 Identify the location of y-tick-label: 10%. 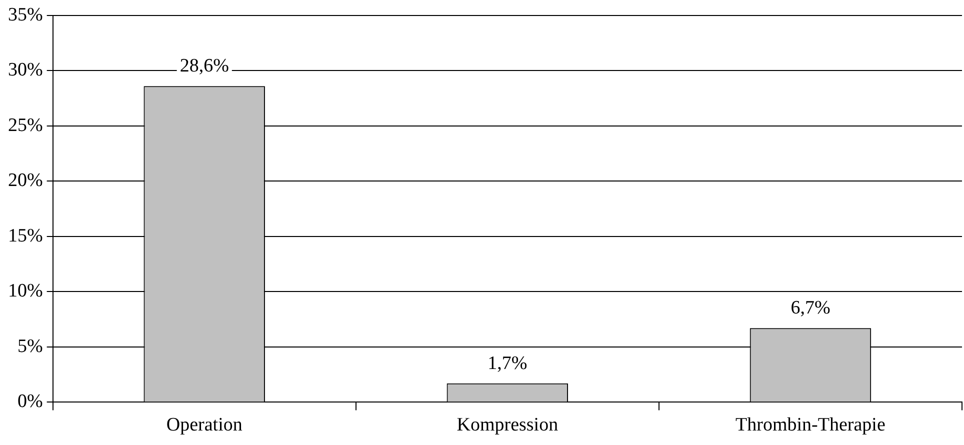
(25, 291).